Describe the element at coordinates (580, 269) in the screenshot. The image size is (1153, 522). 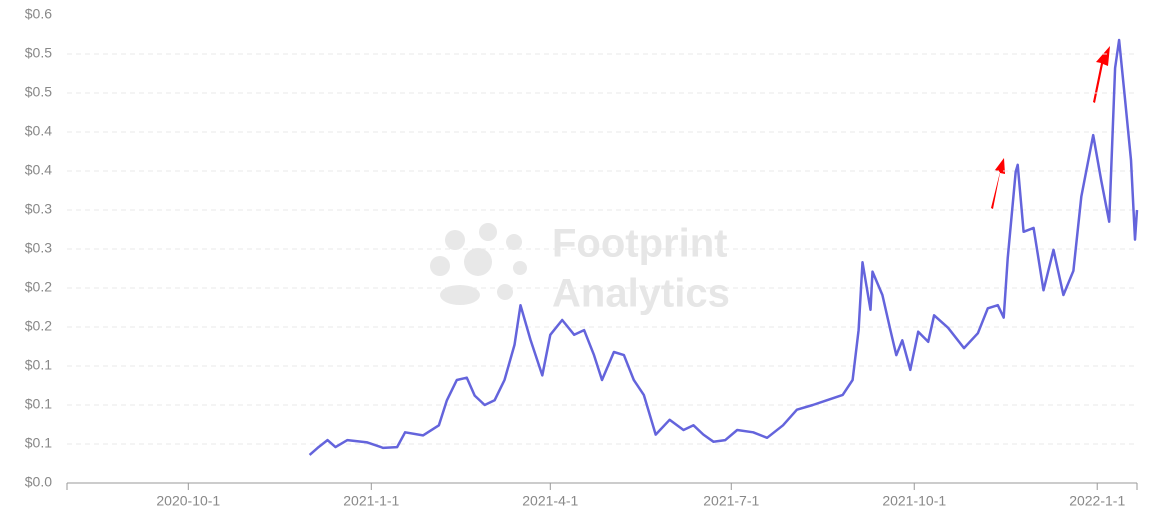
I see `watermark: Footprint Analytics` at that location.